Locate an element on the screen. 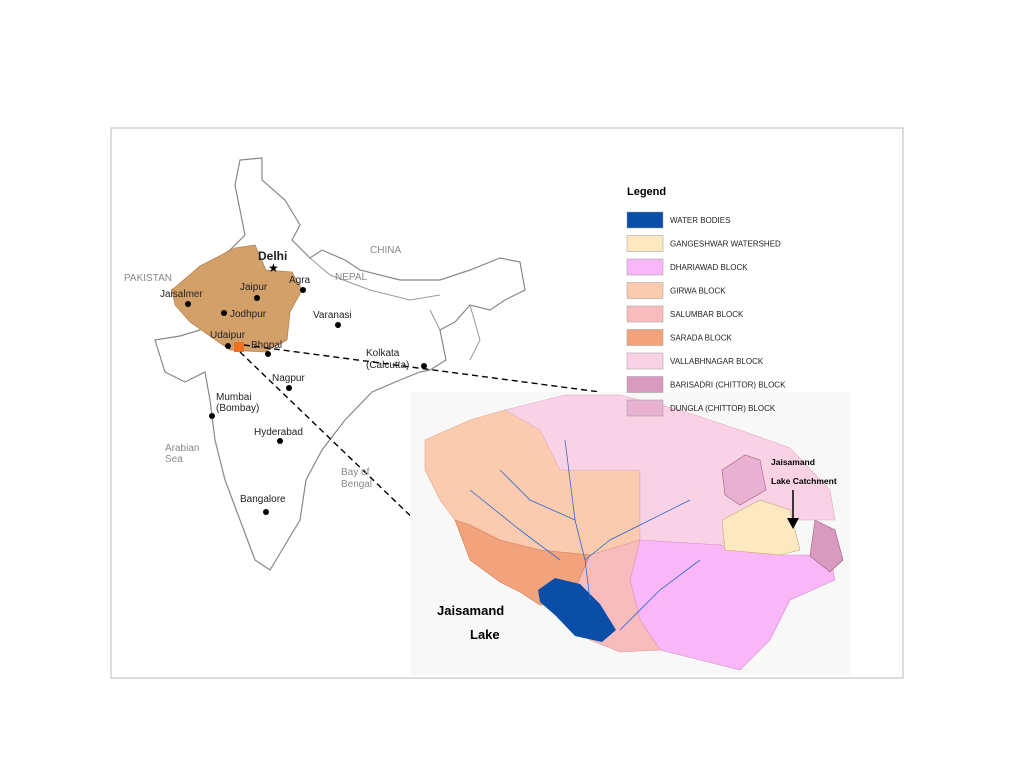  legend-label: VALLABHNAGAR BLOCK is located at coordinates (717, 361).